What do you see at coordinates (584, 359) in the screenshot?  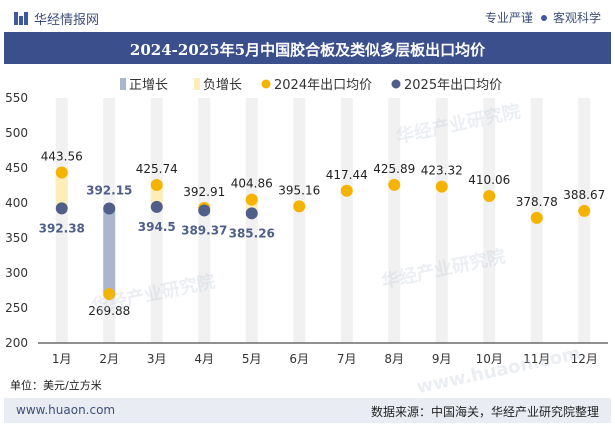 I see `x-tick-label: 12月` at bounding box center [584, 359].